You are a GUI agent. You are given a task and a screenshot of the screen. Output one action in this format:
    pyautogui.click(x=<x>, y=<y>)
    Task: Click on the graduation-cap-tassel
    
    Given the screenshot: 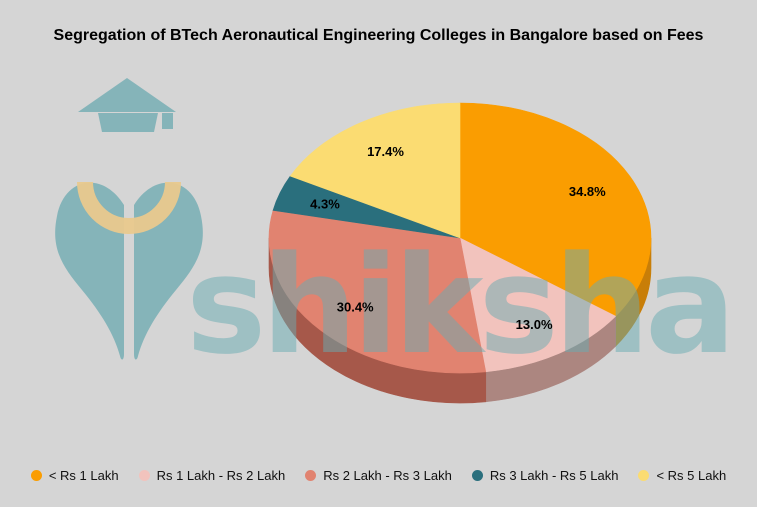 What is the action you would take?
    pyautogui.click(x=167, y=121)
    